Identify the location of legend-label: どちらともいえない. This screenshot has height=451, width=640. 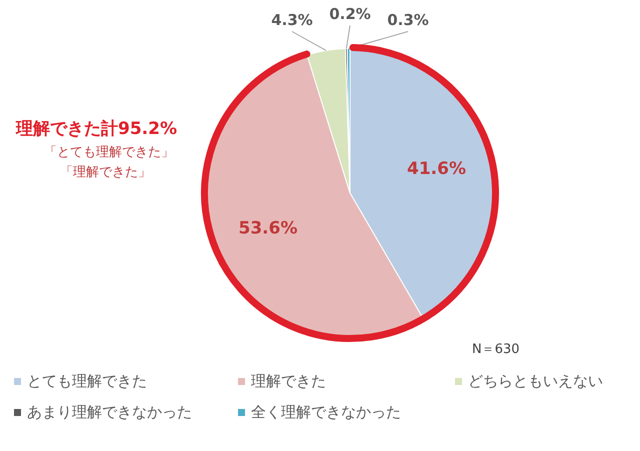
(535, 381).